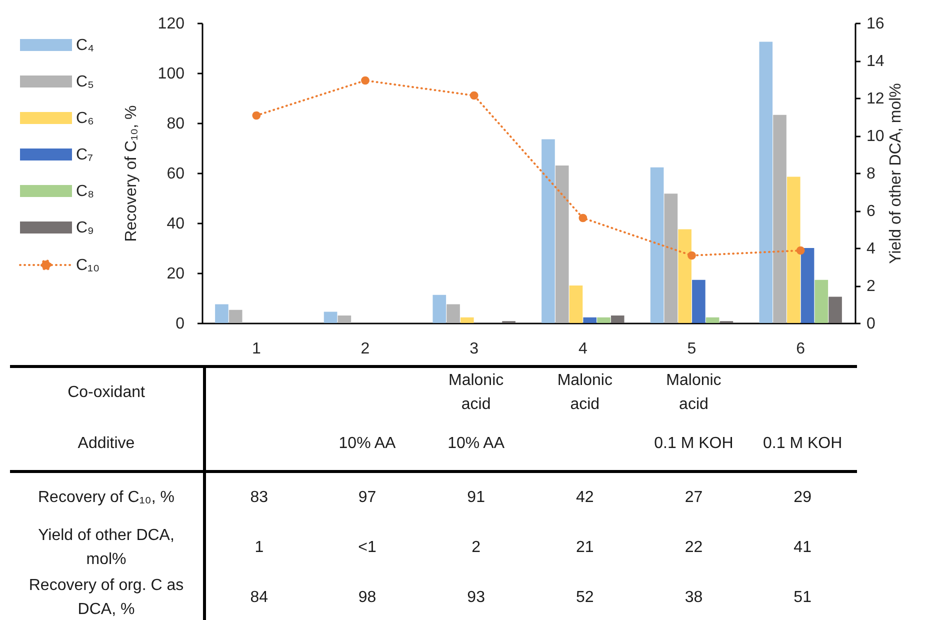 The width and height of the screenshot is (925, 620). I want to click on text: 27, so click(694, 498).